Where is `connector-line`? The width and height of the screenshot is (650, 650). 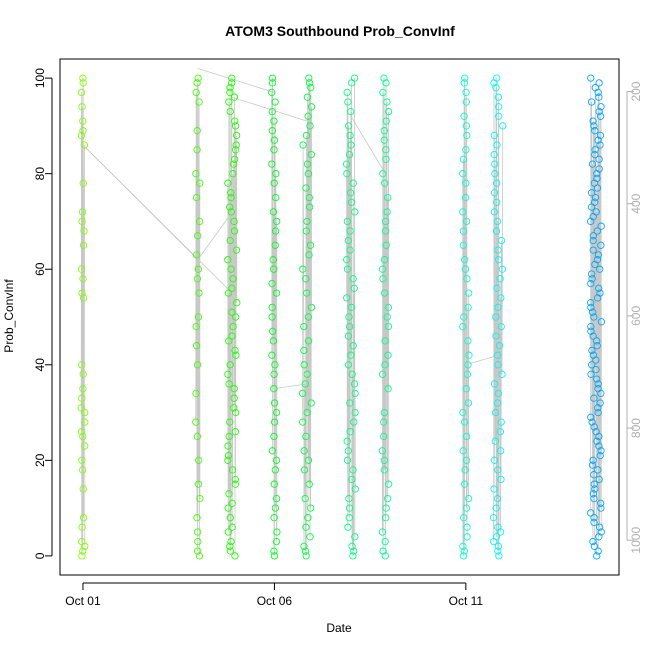 connector-line is located at coordinates (482, 360).